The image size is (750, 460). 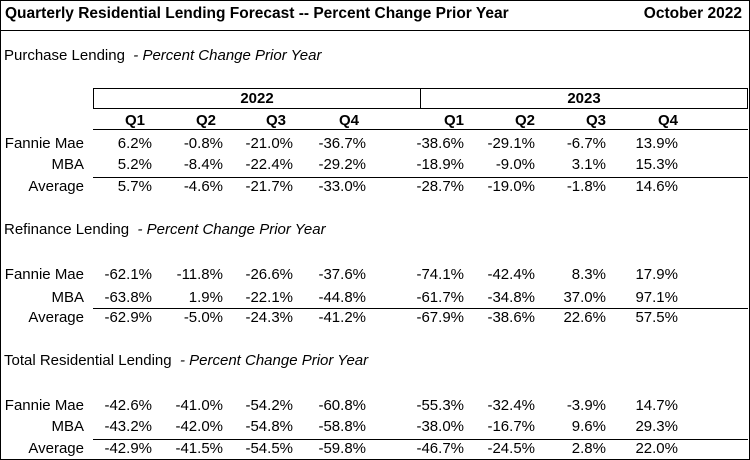 What do you see at coordinates (656, 405) in the screenshot?
I see `table-cell: 14.7%` at bounding box center [656, 405].